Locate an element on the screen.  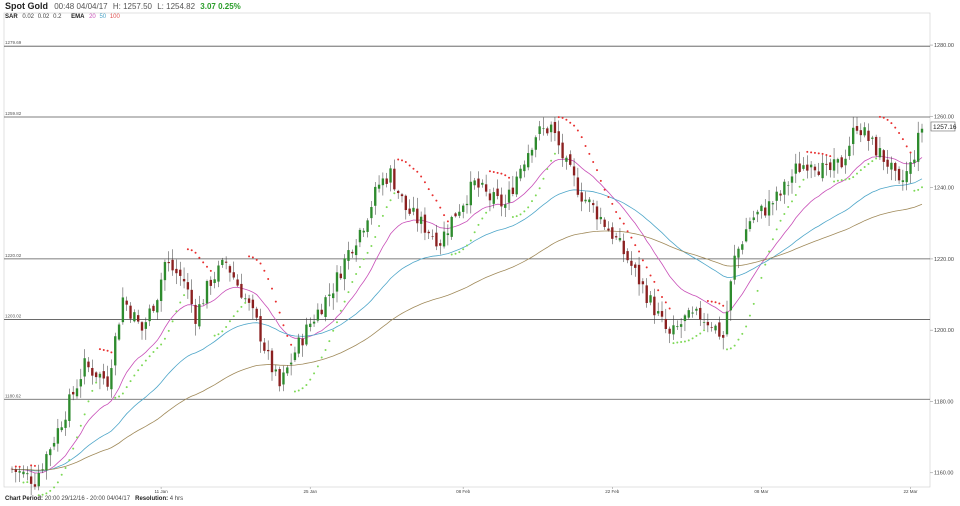
hline-label-0: 1279.69 is located at coordinates (13, 42).